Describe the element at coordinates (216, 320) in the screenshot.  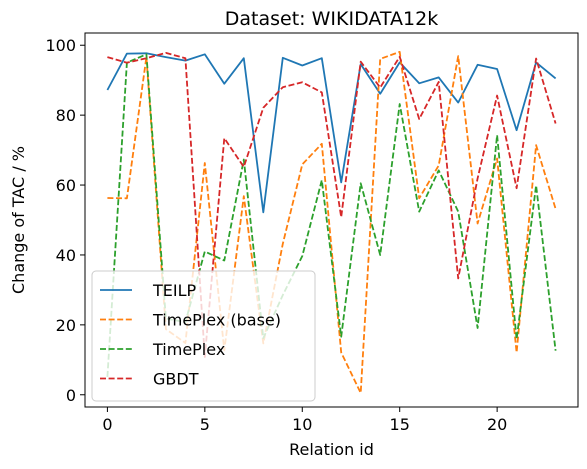
I see `legend-label: TimePlex (base)` at that location.